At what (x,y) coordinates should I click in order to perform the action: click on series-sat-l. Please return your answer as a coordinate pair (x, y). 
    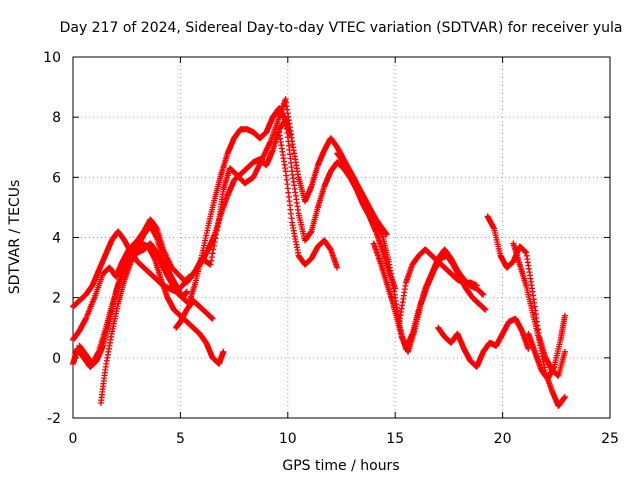
    Looking at the image, I should click on (483, 342).